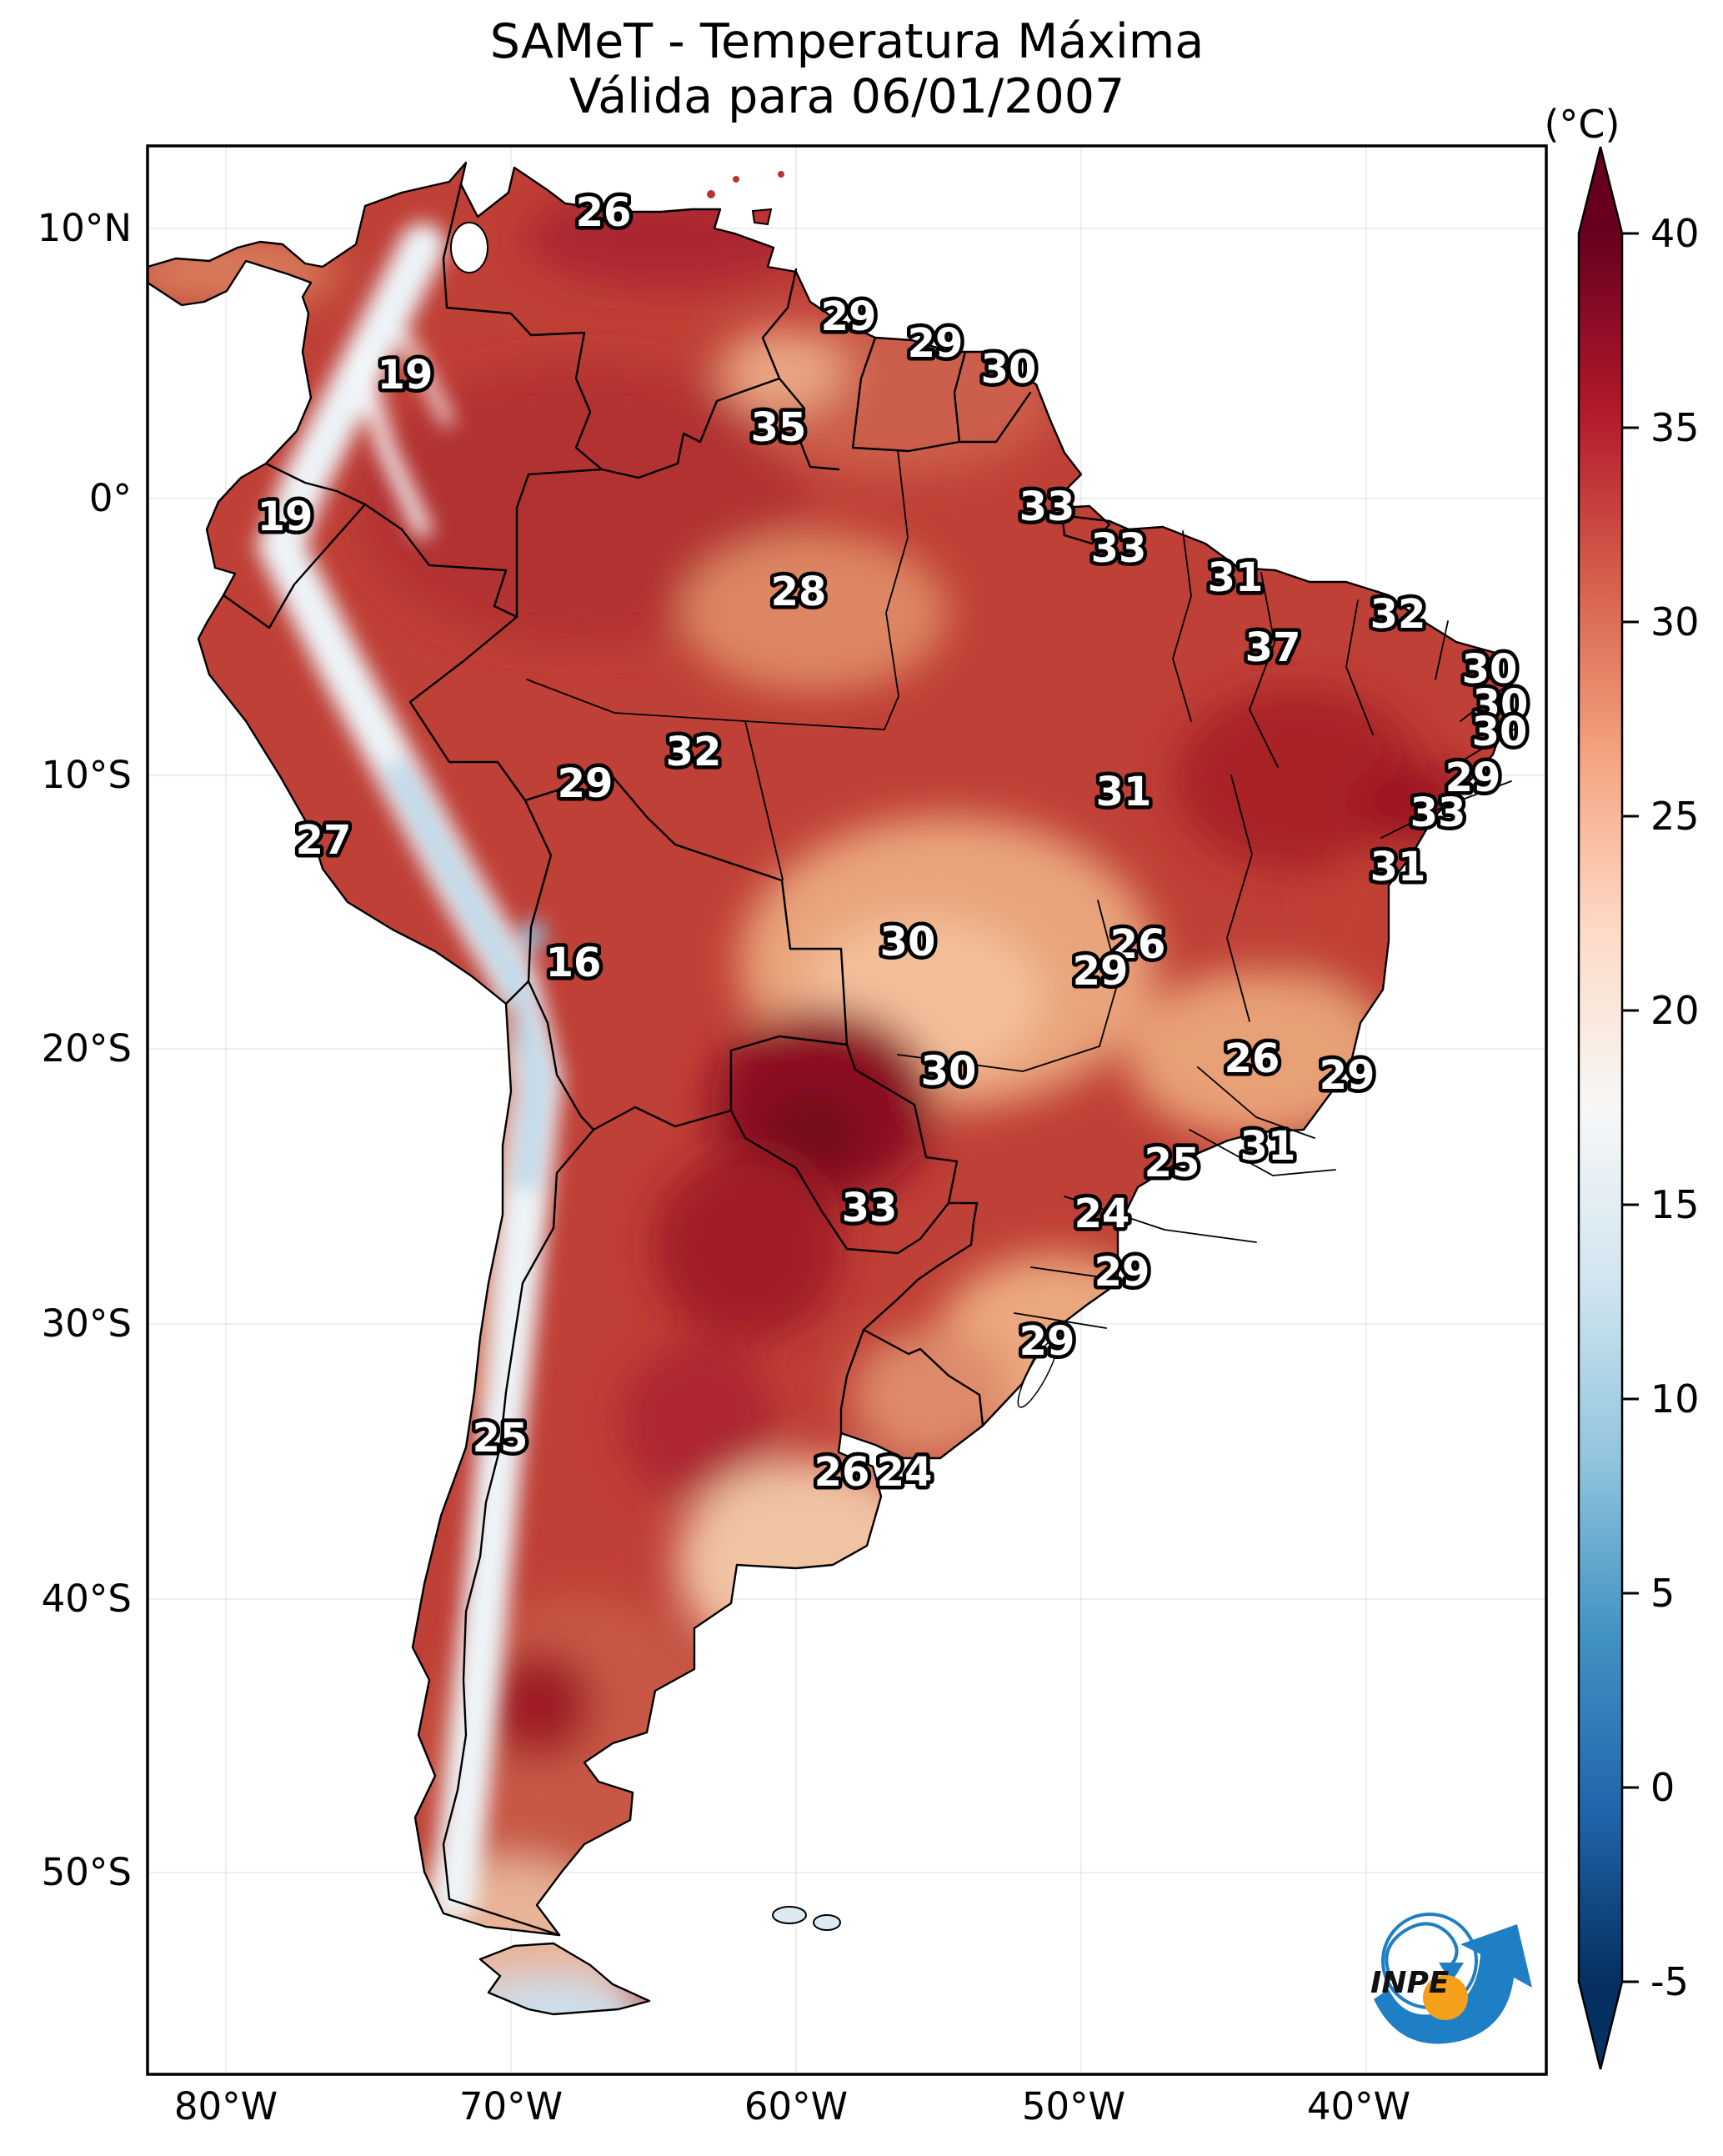 The width and height of the screenshot is (1723, 2156). Describe the element at coordinates (1038, 1373) in the screenshot. I see `lagoa-dos-patos` at that location.